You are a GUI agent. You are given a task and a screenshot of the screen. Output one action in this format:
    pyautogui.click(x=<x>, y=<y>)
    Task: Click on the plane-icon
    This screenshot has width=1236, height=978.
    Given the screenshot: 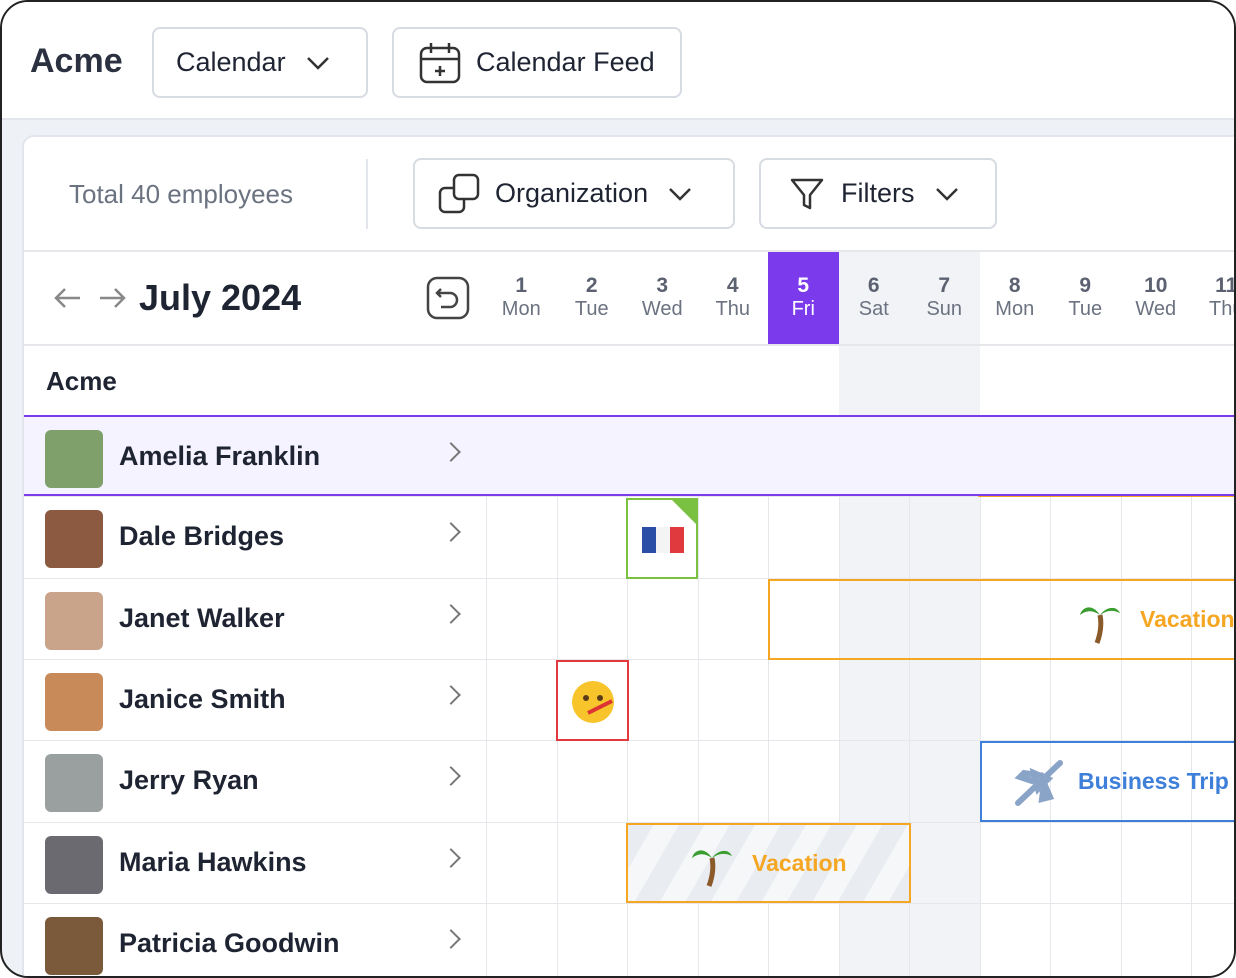 What is the action you would take?
    pyautogui.click(x=1038, y=783)
    